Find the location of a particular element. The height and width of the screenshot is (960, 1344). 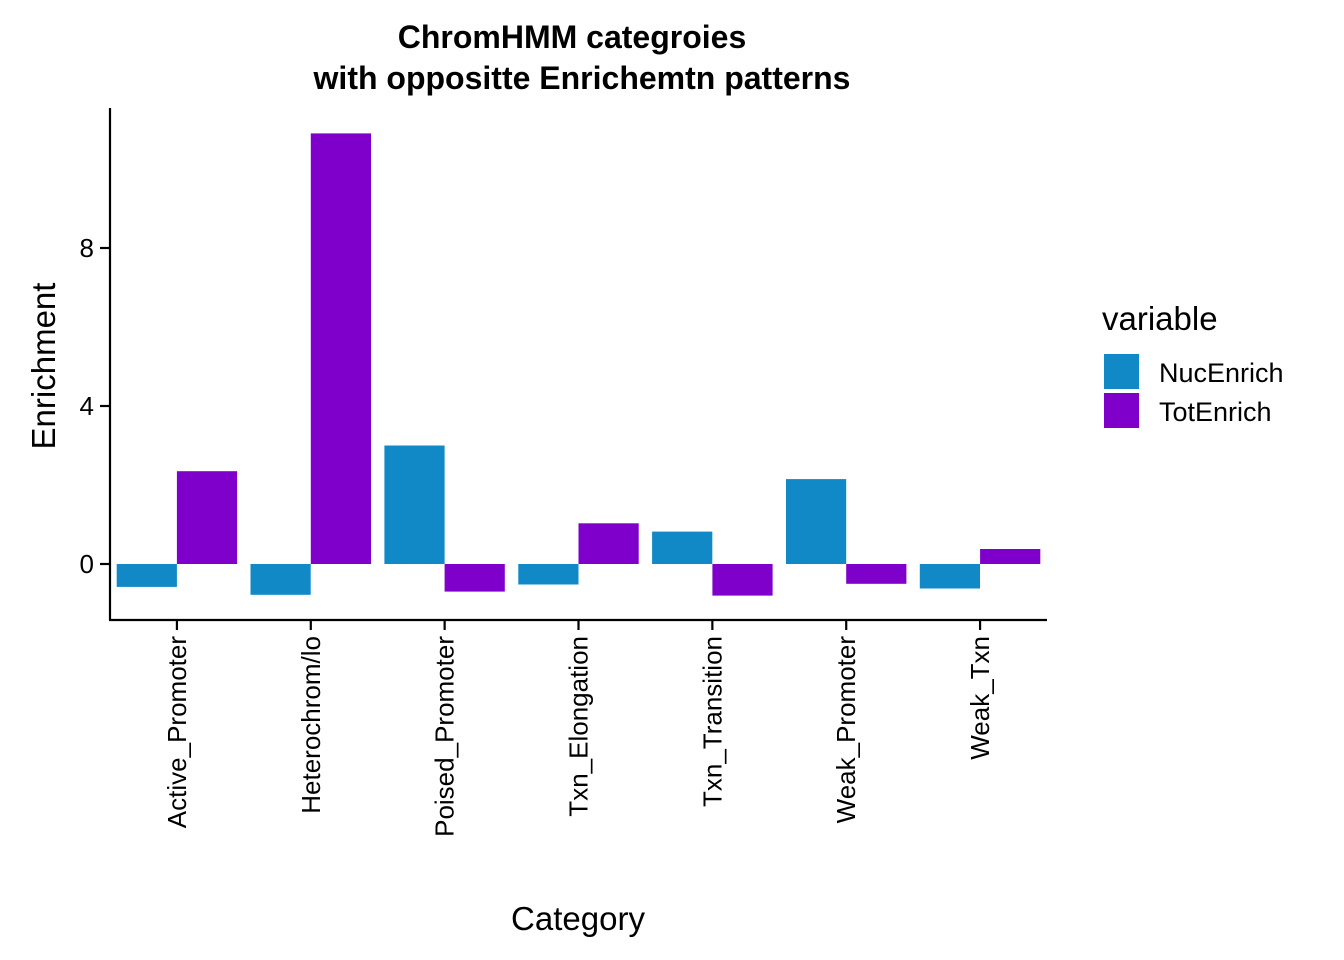

legend-swatch-totenrich is located at coordinates (1121, 410).